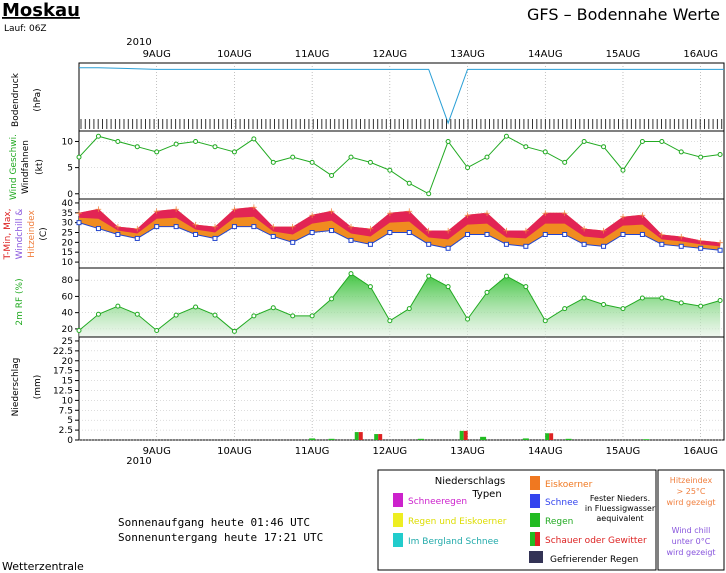 Image resolution: width=726 pixels, height=573 pixels. What do you see at coordinates (40, 167) in the screenshot?
I see `wind-unit: (kt)` at bounding box center [40, 167].